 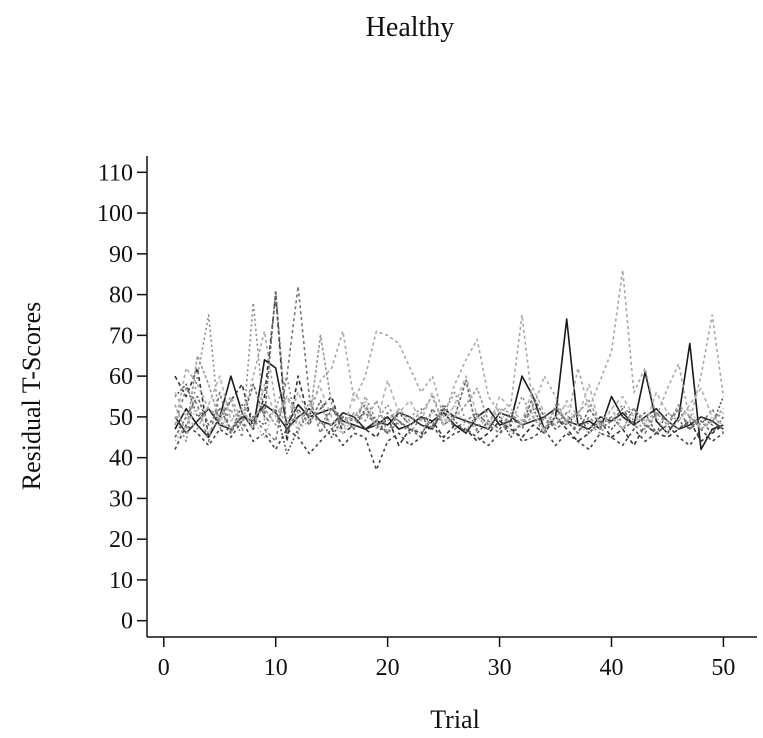 I want to click on y-axis-title: Residual T-Scores, so click(x=31, y=396).